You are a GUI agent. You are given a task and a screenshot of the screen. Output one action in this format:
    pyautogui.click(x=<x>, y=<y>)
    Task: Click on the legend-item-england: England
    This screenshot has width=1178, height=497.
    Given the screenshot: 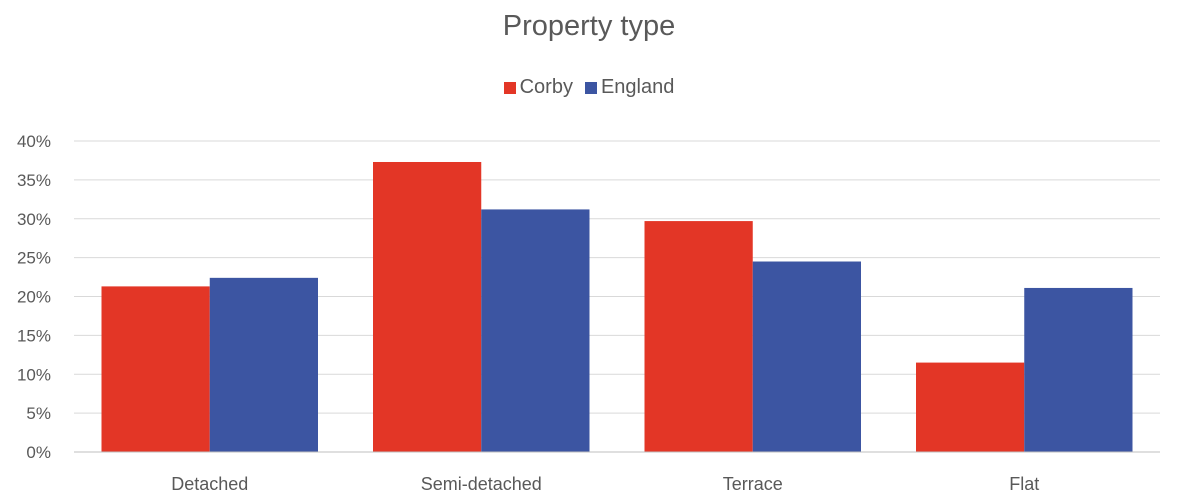 What is the action you would take?
    pyautogui.click(x=629, y=87)
    